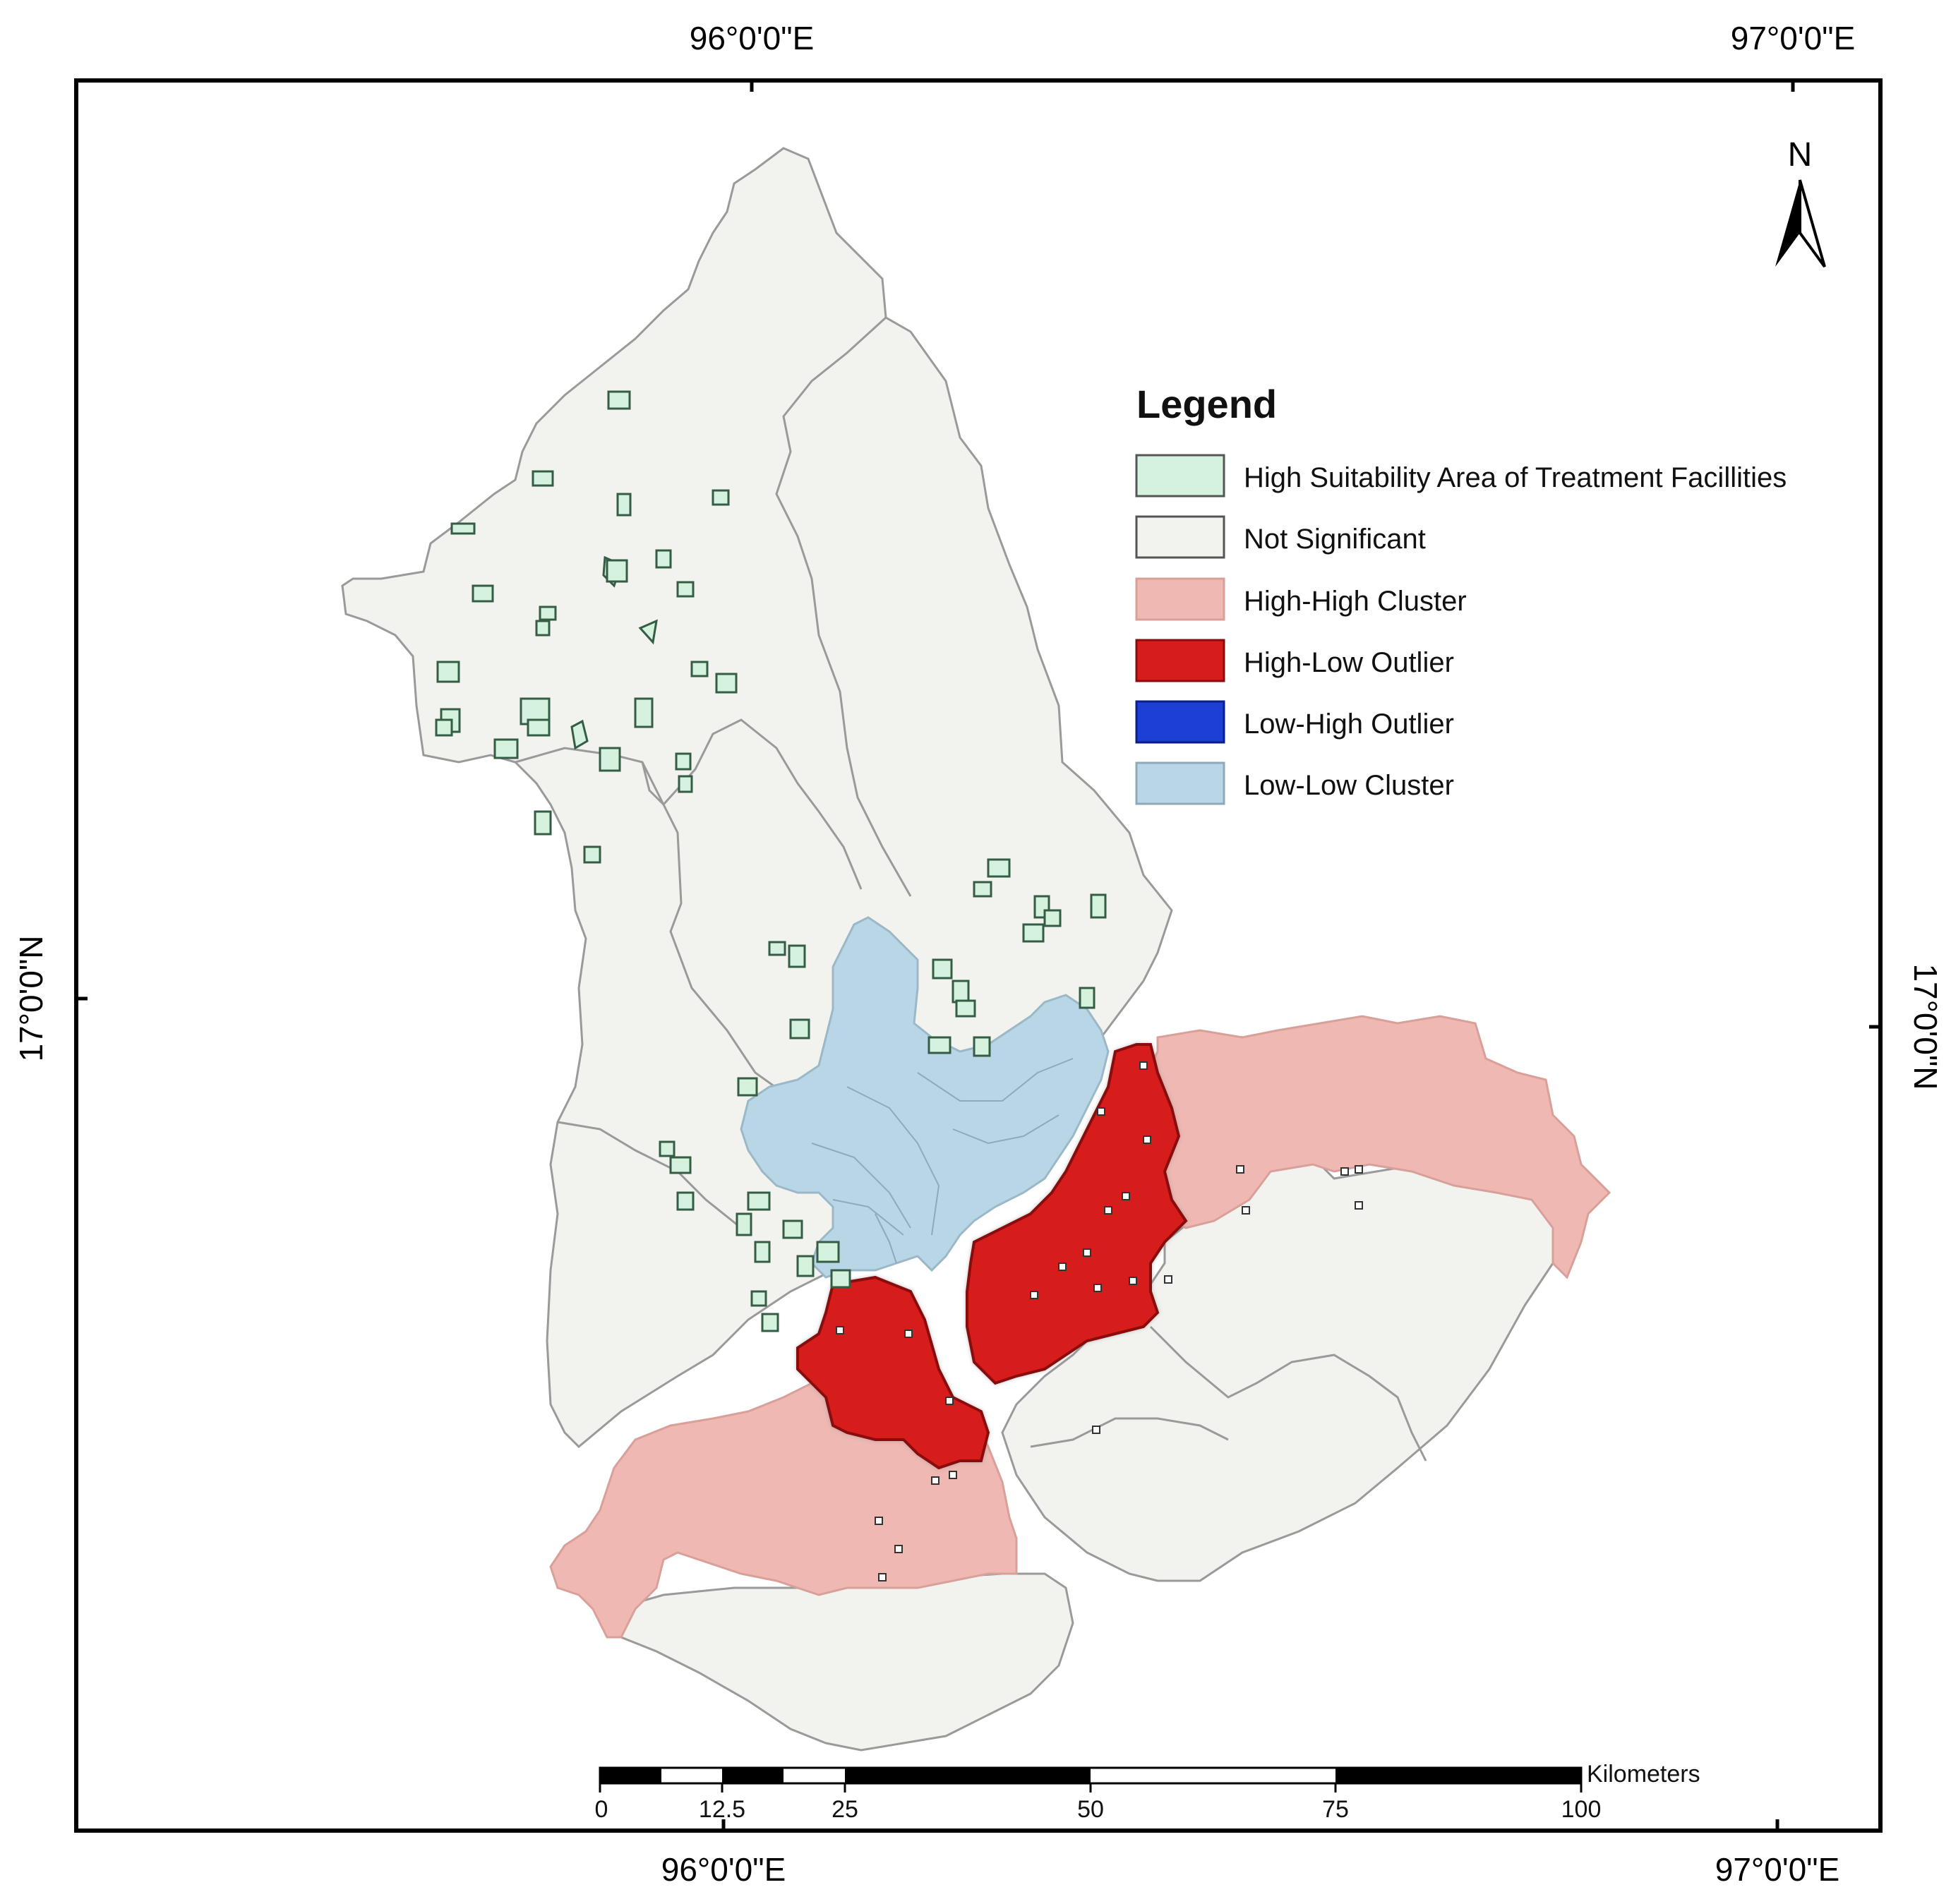  What do you see at coordinates (845, 1809) in the screenshot?
I see `scale-tick-25: 25` at bounding box center [845, 1809].